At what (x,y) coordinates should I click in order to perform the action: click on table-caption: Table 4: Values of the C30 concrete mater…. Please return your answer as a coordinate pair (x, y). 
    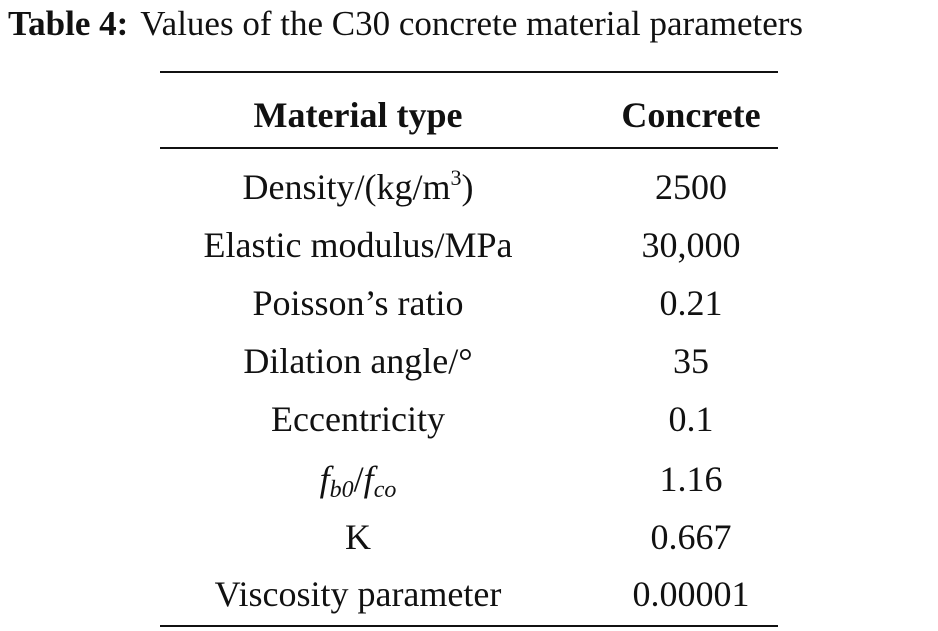
    Looking at the image, I should click on (472, 24).